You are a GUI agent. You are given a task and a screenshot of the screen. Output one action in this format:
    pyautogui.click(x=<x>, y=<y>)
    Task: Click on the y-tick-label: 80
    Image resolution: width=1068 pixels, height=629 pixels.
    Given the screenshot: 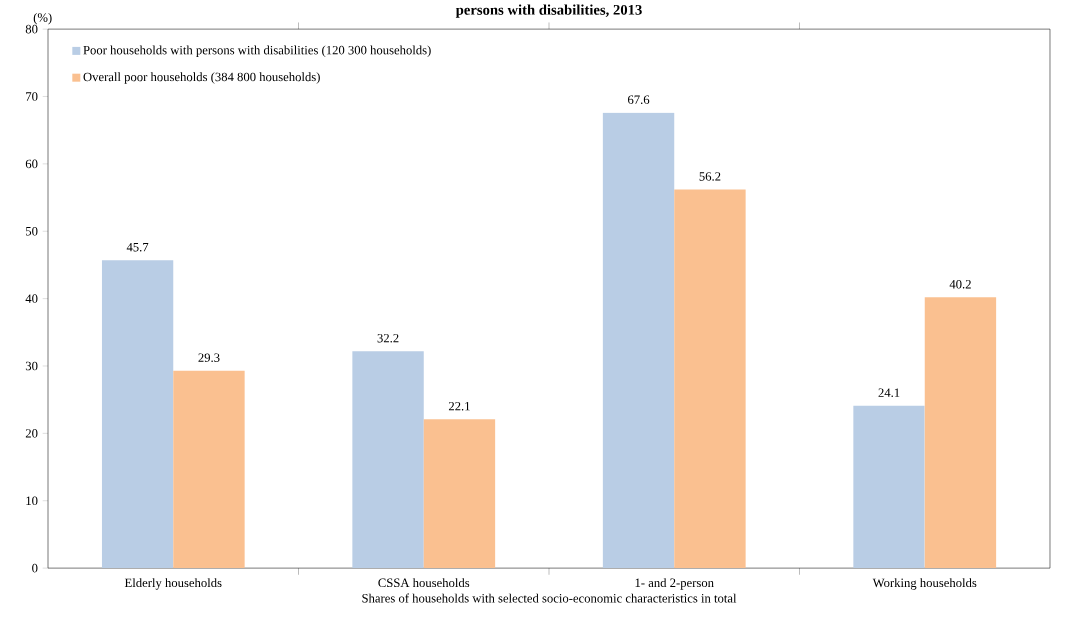 What is the action you would take?
    pyautogui.click(x=31, y=29)
    